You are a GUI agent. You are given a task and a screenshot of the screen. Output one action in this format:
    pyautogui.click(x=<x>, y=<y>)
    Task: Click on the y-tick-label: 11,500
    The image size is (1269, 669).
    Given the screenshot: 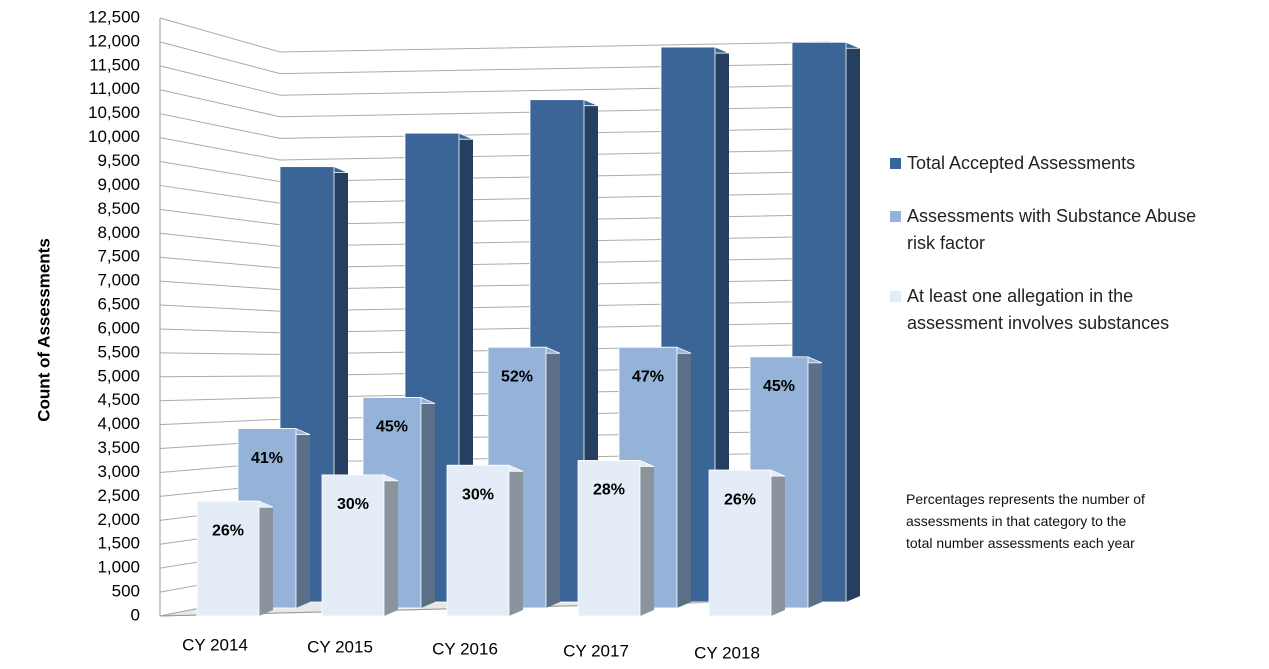 What is the action you would take?
    pyautogui.click(x=114, y=64)
    